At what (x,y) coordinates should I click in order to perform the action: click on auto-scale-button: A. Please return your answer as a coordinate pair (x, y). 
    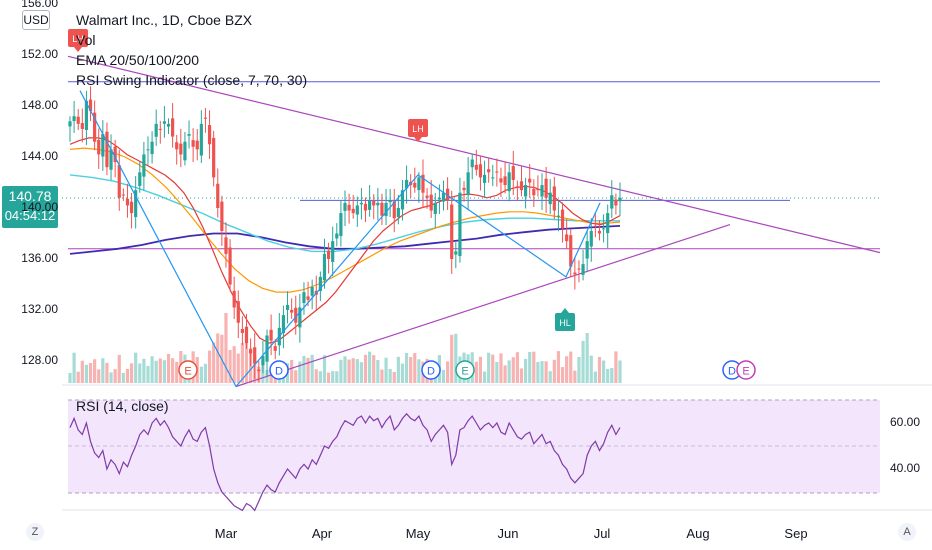
    Looking at the image, I should click on (907, 532).